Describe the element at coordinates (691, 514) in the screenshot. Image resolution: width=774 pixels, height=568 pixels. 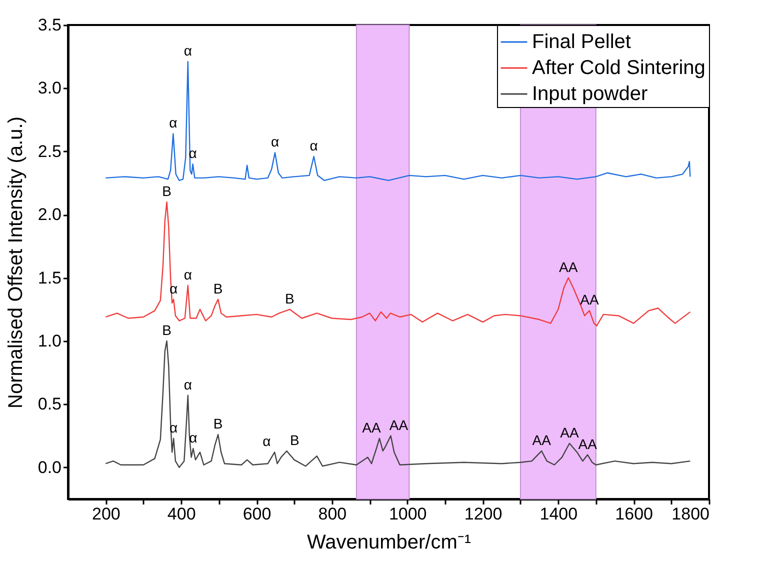
I see `x-tick-label: 1800` at that location.